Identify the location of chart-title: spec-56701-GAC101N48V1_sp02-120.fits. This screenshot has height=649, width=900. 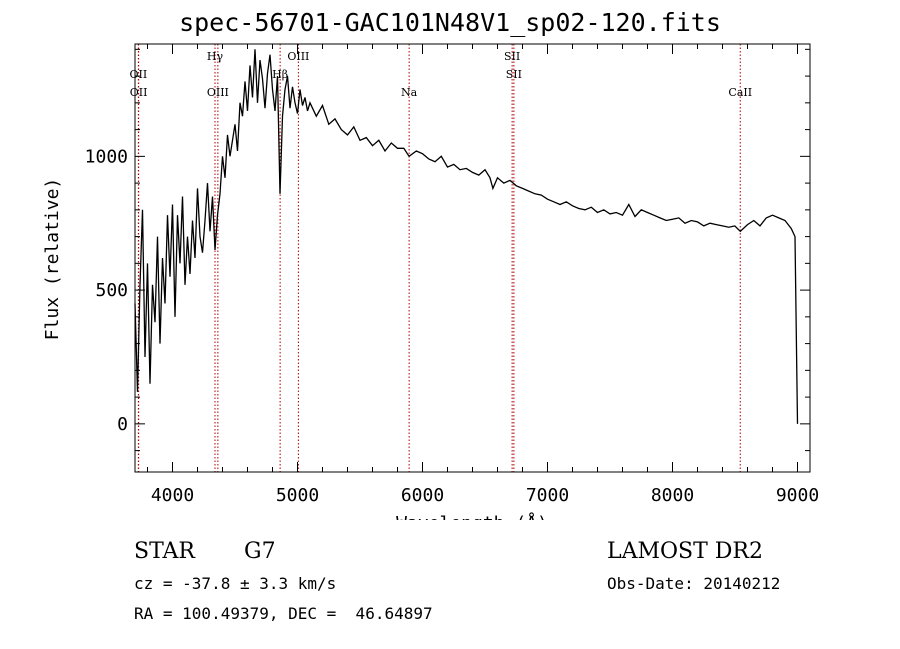
(450, 22).